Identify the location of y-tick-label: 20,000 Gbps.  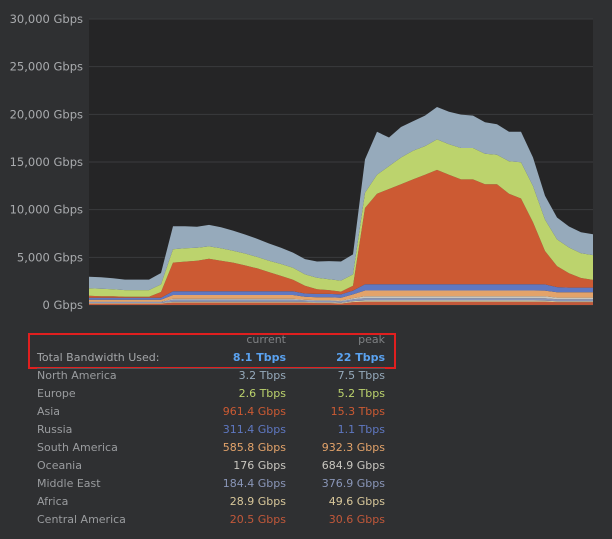
(46, 114).